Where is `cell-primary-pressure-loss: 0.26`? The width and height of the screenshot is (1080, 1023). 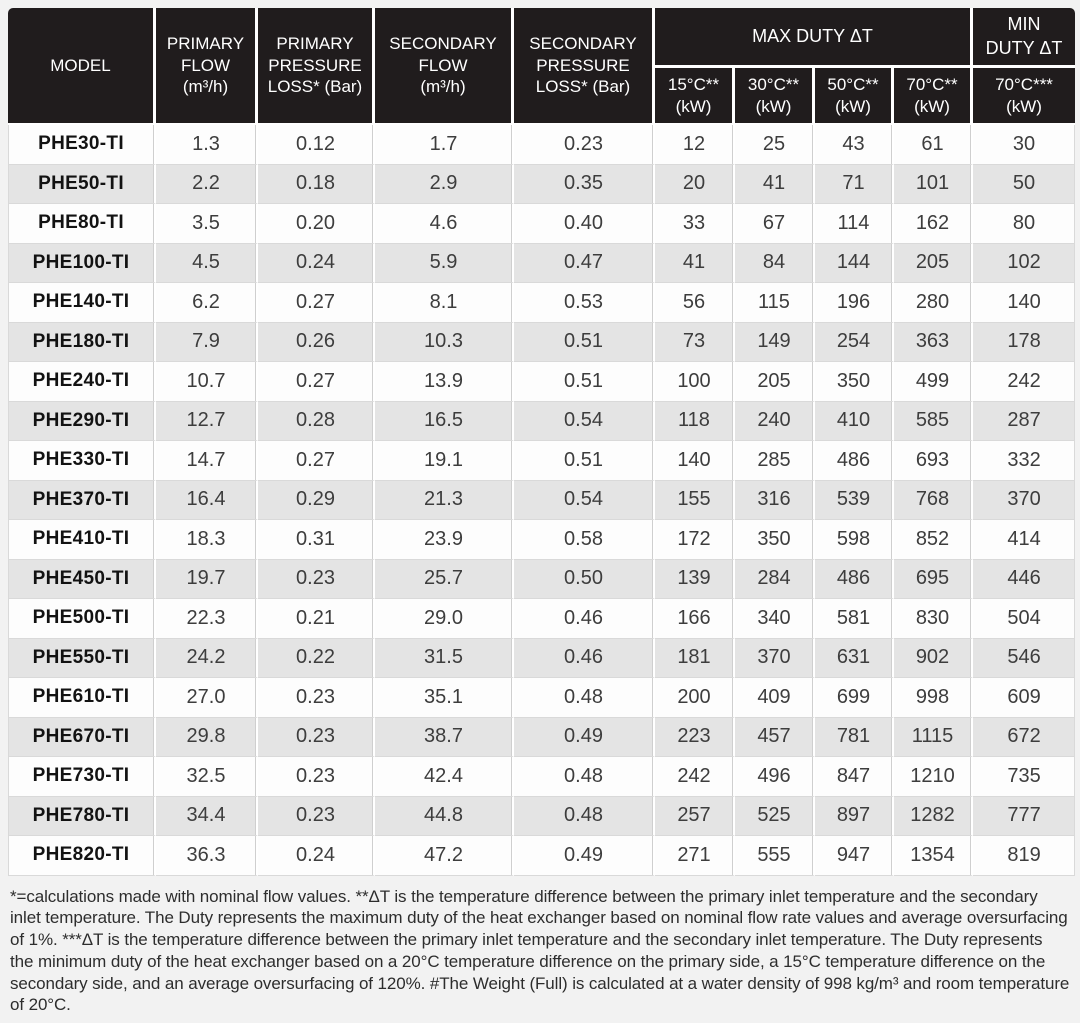 cell-primary-pressure-loss: 0.26 is located at coordinates (316, 342).